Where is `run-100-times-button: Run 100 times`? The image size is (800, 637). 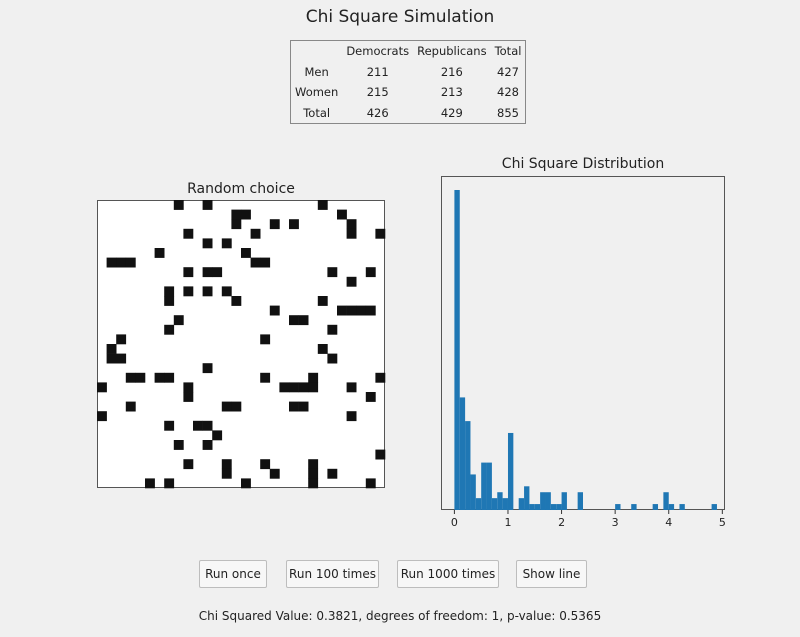 run-100-times-button: Run 100 times is located at coordinates (332, 574).